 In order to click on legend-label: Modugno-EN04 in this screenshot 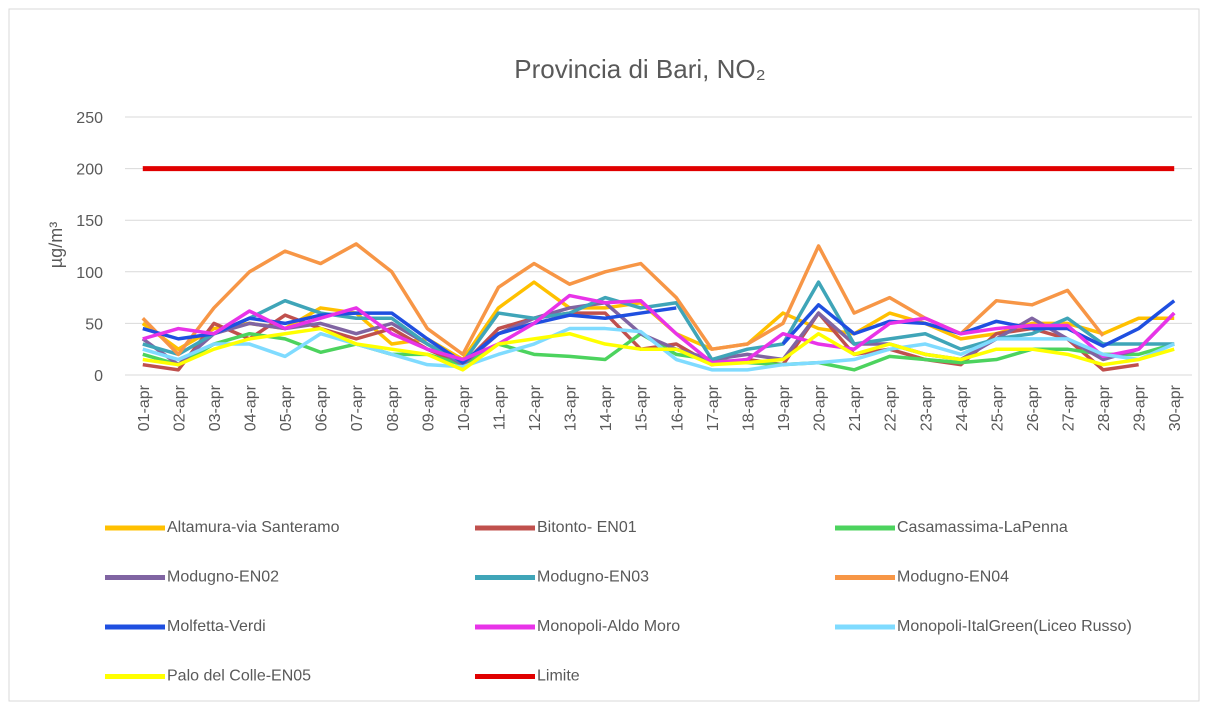, I will do `click(953, 577)`.